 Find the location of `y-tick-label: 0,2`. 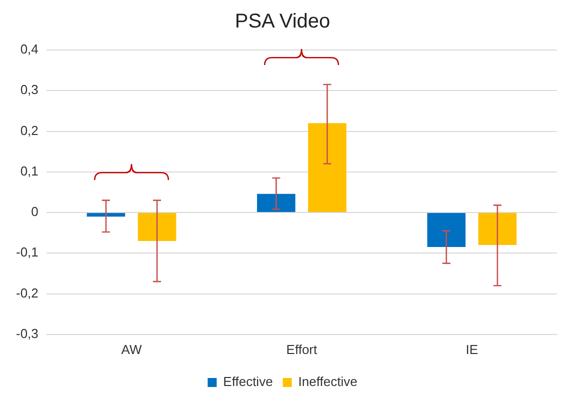

y-tick-label: 0,2 is located at coordinates (29, 130).